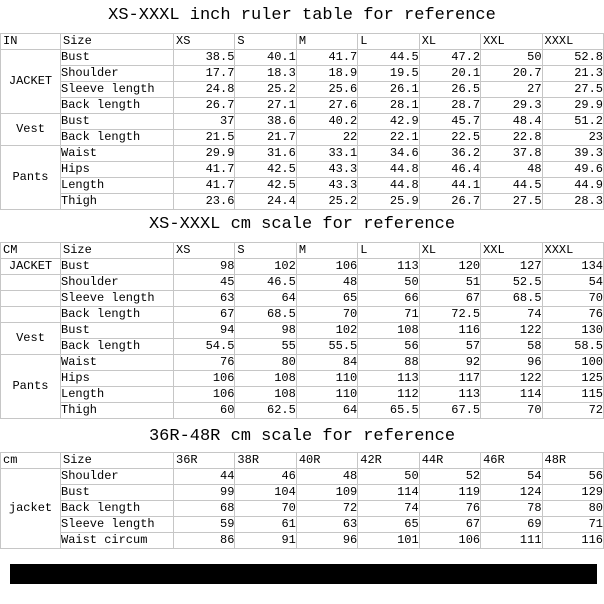 The image size is (604, 604). What do you see at coordinates (450, 266) in the screenshot?
I see `measurement-value: 120` at bounding box center [450, 266].